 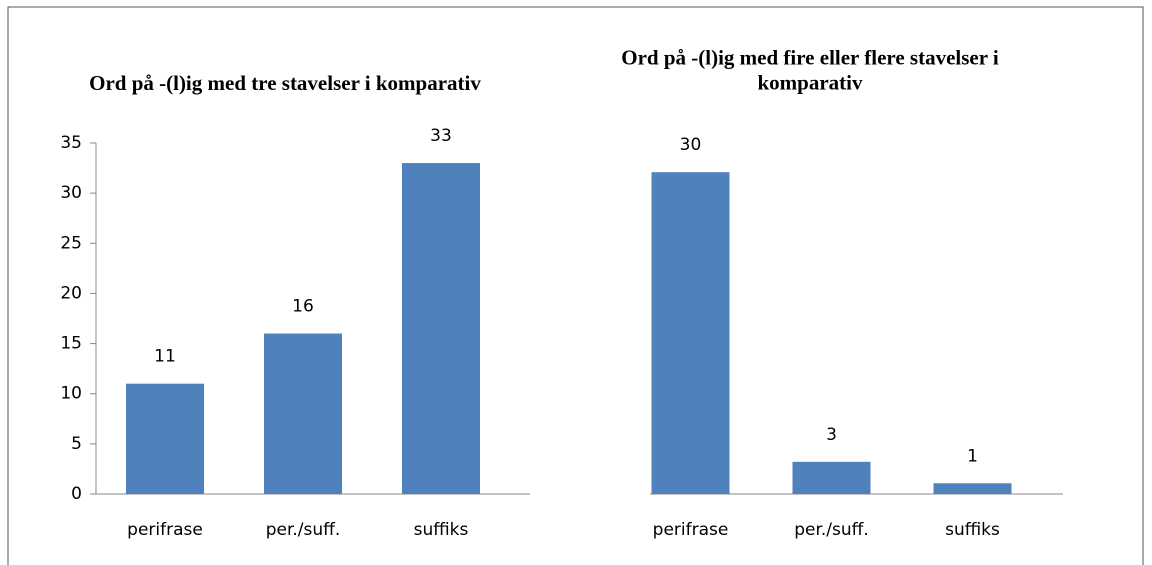 What do you see at coordinates (71, 293) in the screenshot?
I see `y-tick-label: 20` at bounding box center [71, 293].